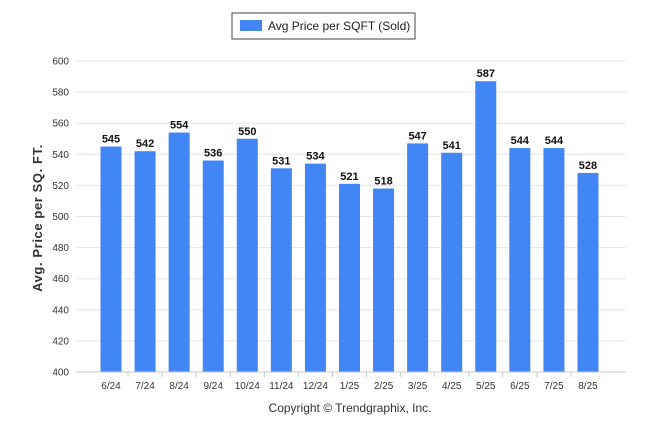  What do you see at coordinates (418, 386) in the screenshot?
I see `x-tick-label: 3/25` at bounding box center [418, 386].